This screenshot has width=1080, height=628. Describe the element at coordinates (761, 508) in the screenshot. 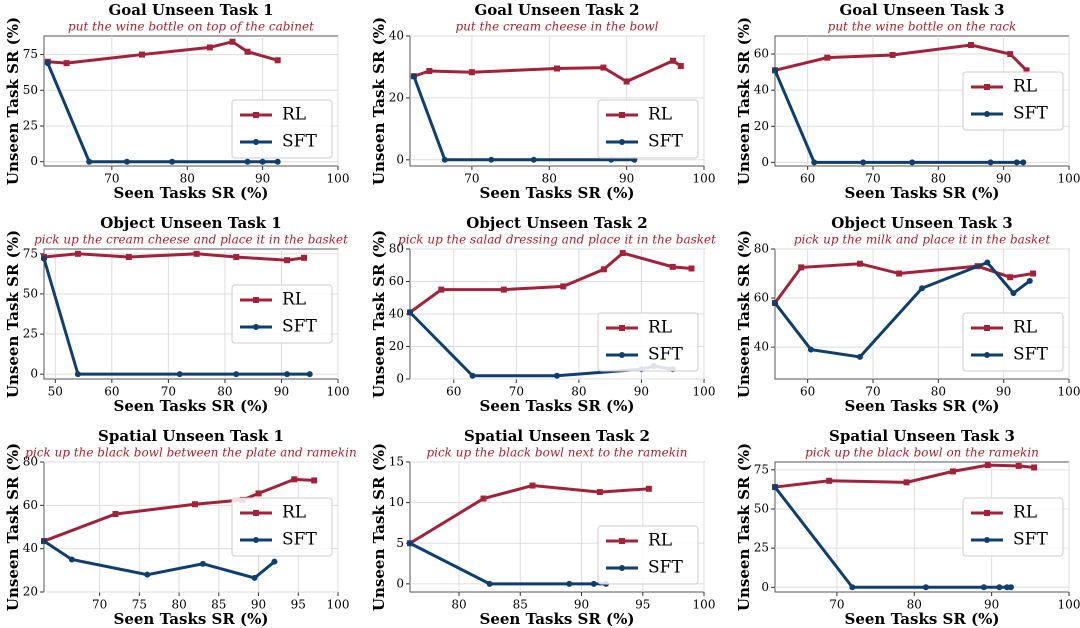

I see `y-tick-label: 50` at that location.